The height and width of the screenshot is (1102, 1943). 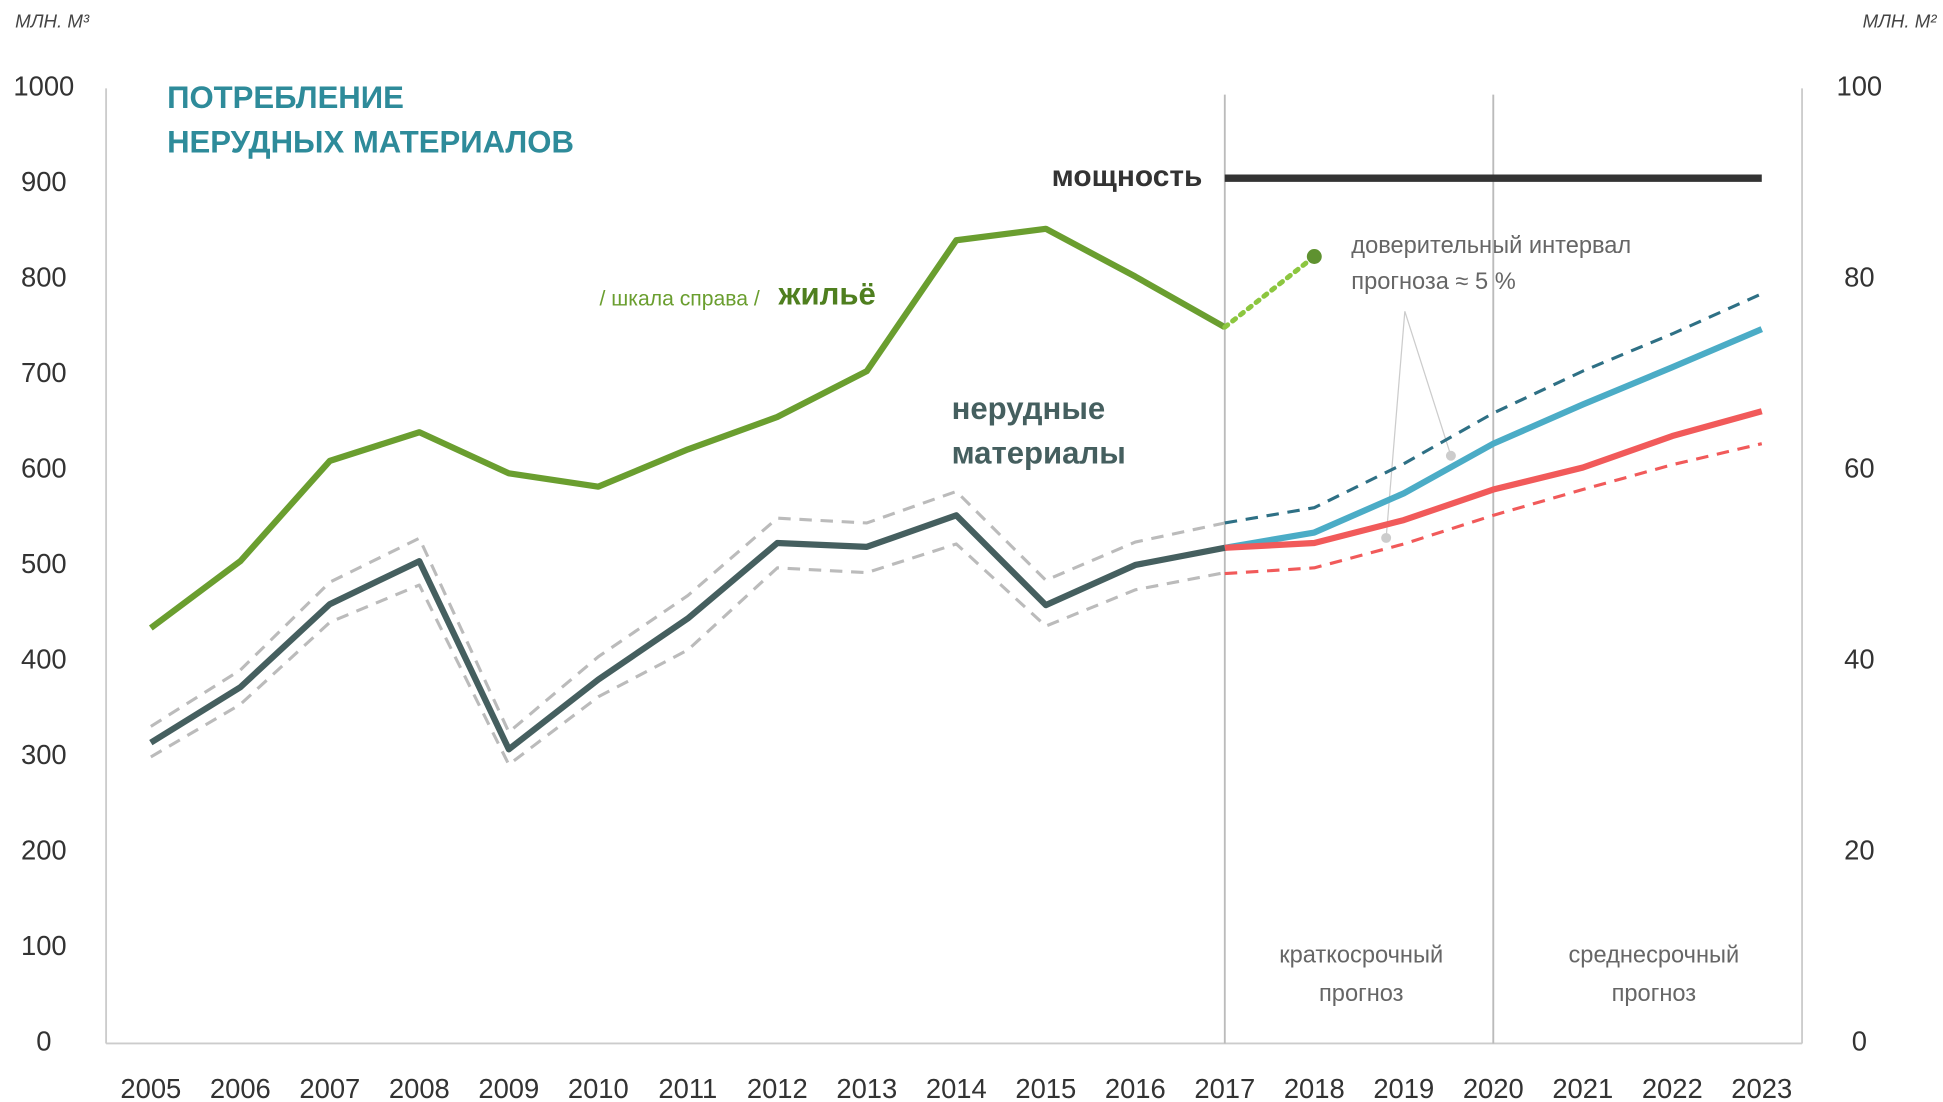 What do you see at coordinates (1859, 468) in the screenshot?
I see `y2-tick-label: 60` at bounding box center [1859, 468].